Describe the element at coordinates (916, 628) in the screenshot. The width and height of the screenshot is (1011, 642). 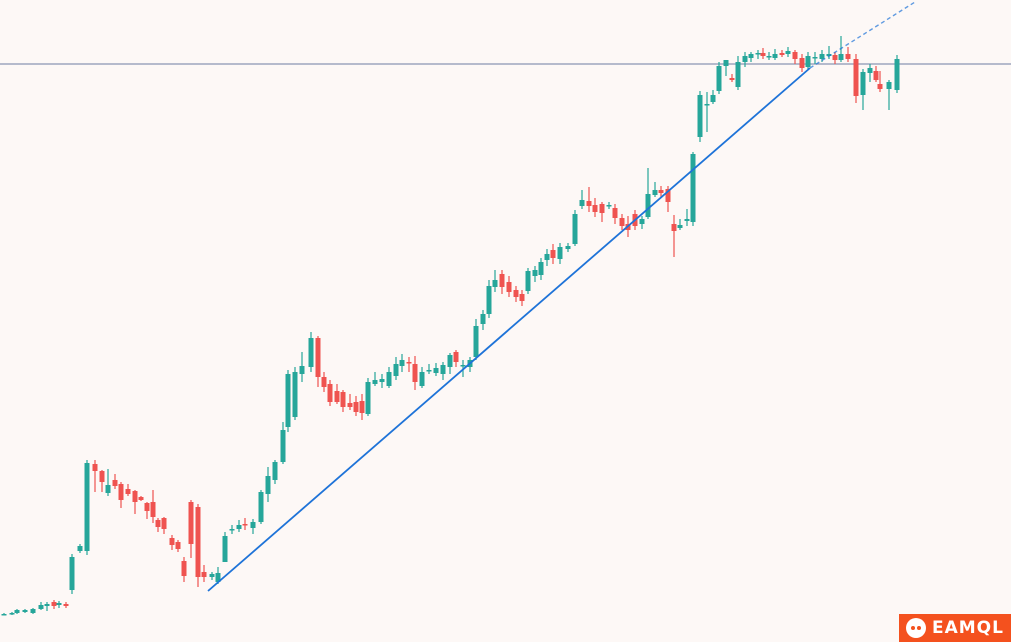
I see `robot-icon` at that location.